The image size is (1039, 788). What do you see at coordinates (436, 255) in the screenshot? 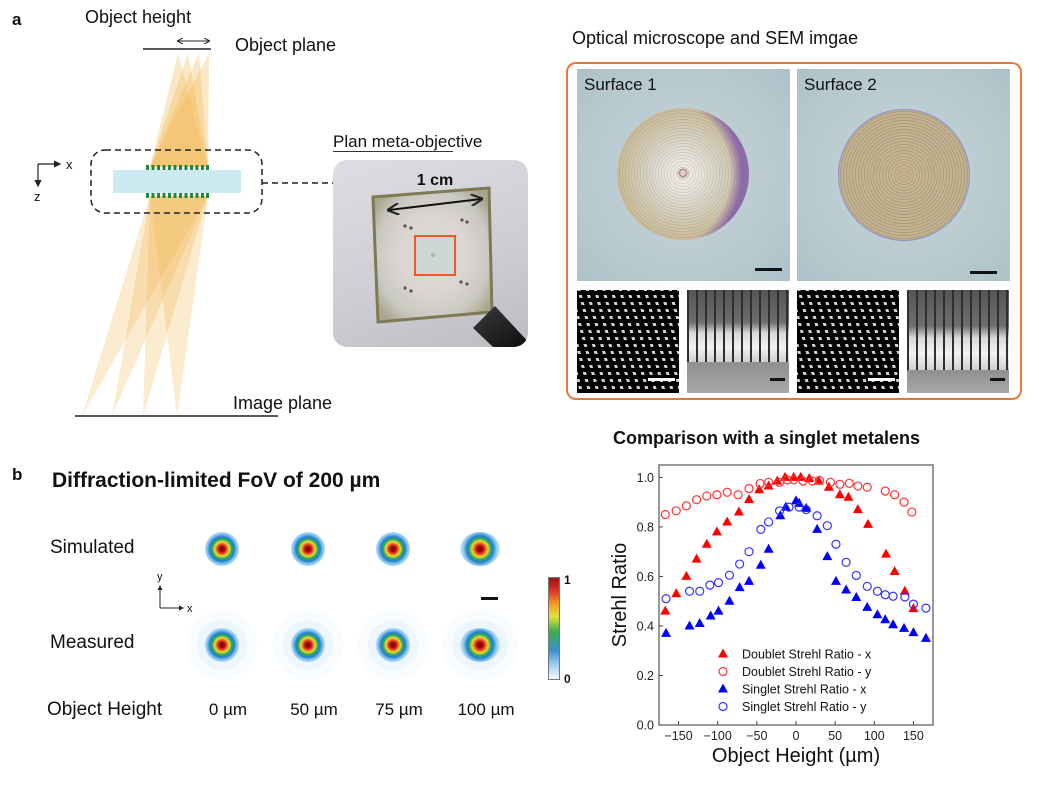
I see `alignment-marks` at bounding box center [436, 255].